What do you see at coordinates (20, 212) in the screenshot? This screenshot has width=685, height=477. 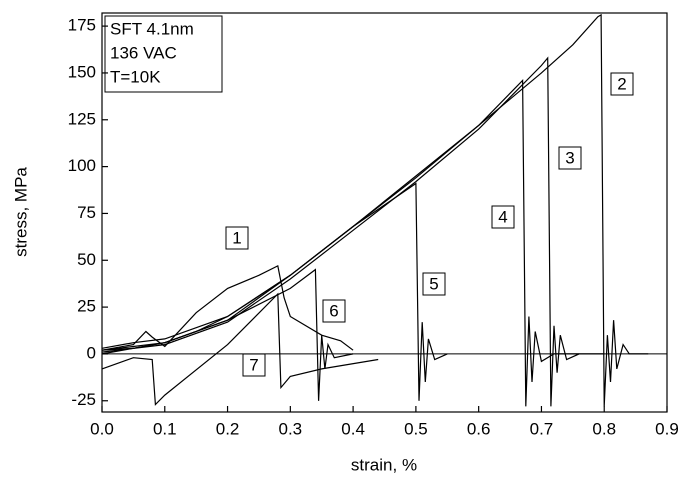 I see `y-axis-label: stress, MPa` at bounding box center [20, 212].